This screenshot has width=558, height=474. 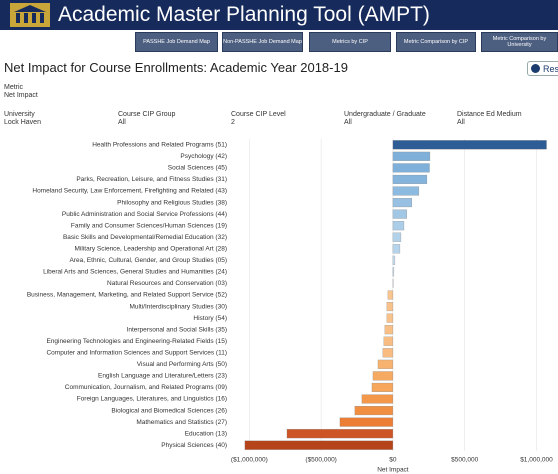 I want to click on nav-button: Metrics by CIP, so click(x=350, y=42).